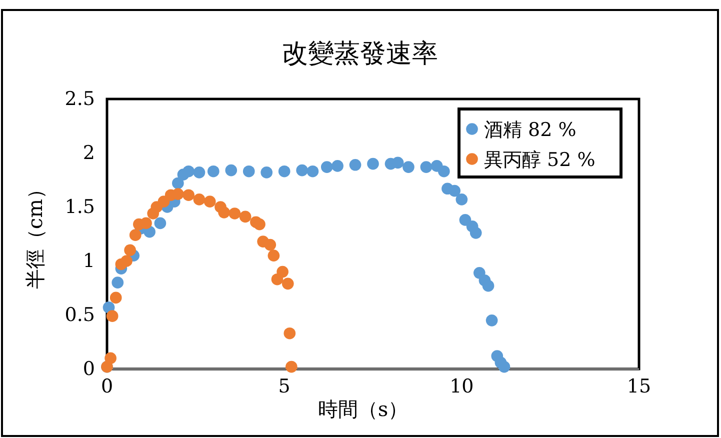 The height and width of the screenshot is (438, 721). I want to click on y-tick-label: 2.5, so click(79, 99).